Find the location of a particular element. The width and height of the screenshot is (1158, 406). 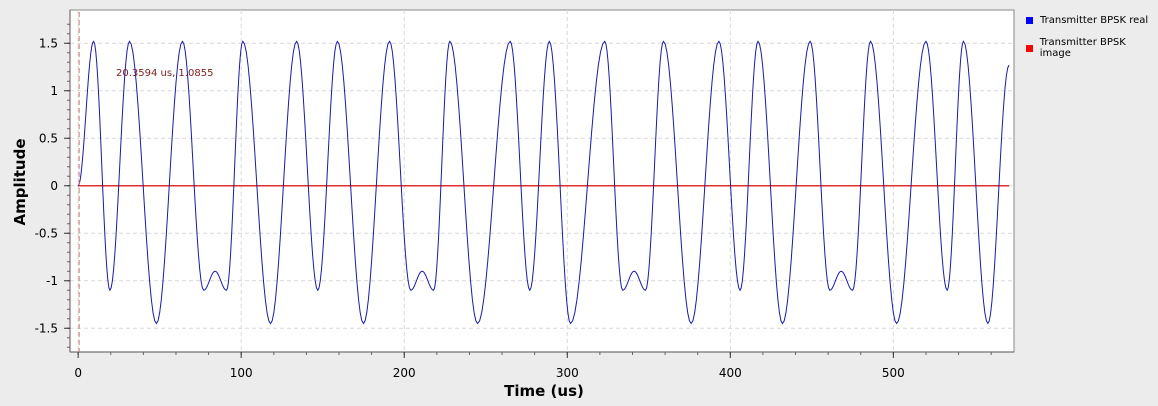

x-tick-label: 300 is located at coordinates (567, 373).